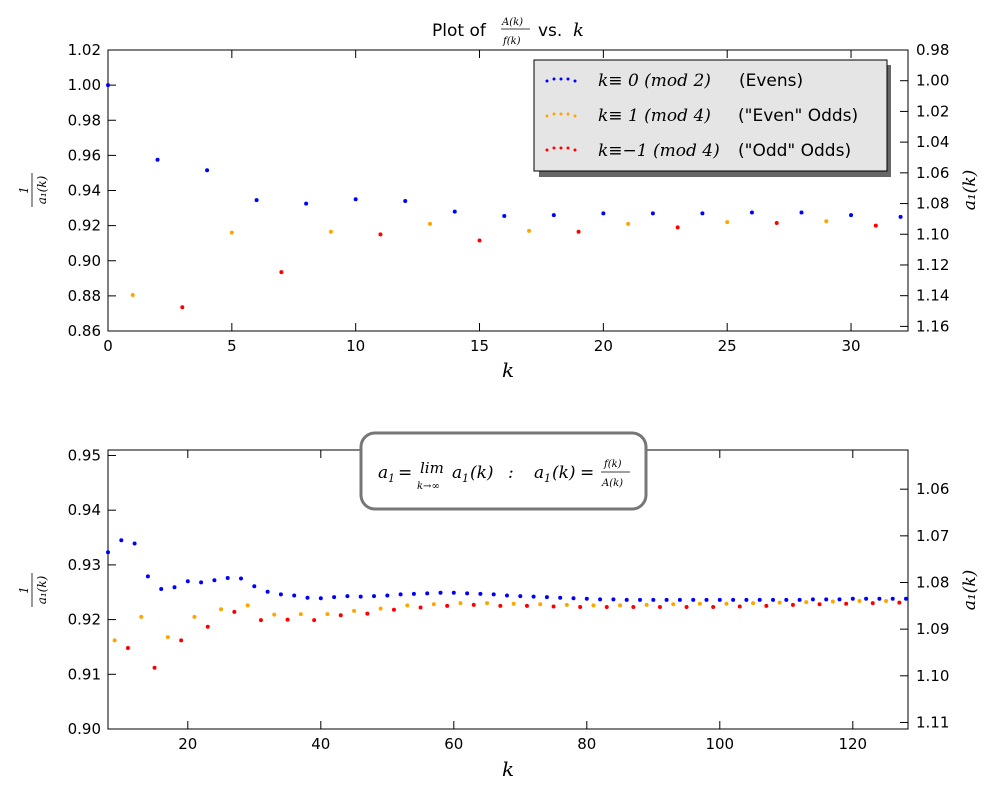 The image size is (1000, 800). Describe the element at coordinates (932, 583) in the screenshot. I see `y-tick-label-right: 1.08` at that location.